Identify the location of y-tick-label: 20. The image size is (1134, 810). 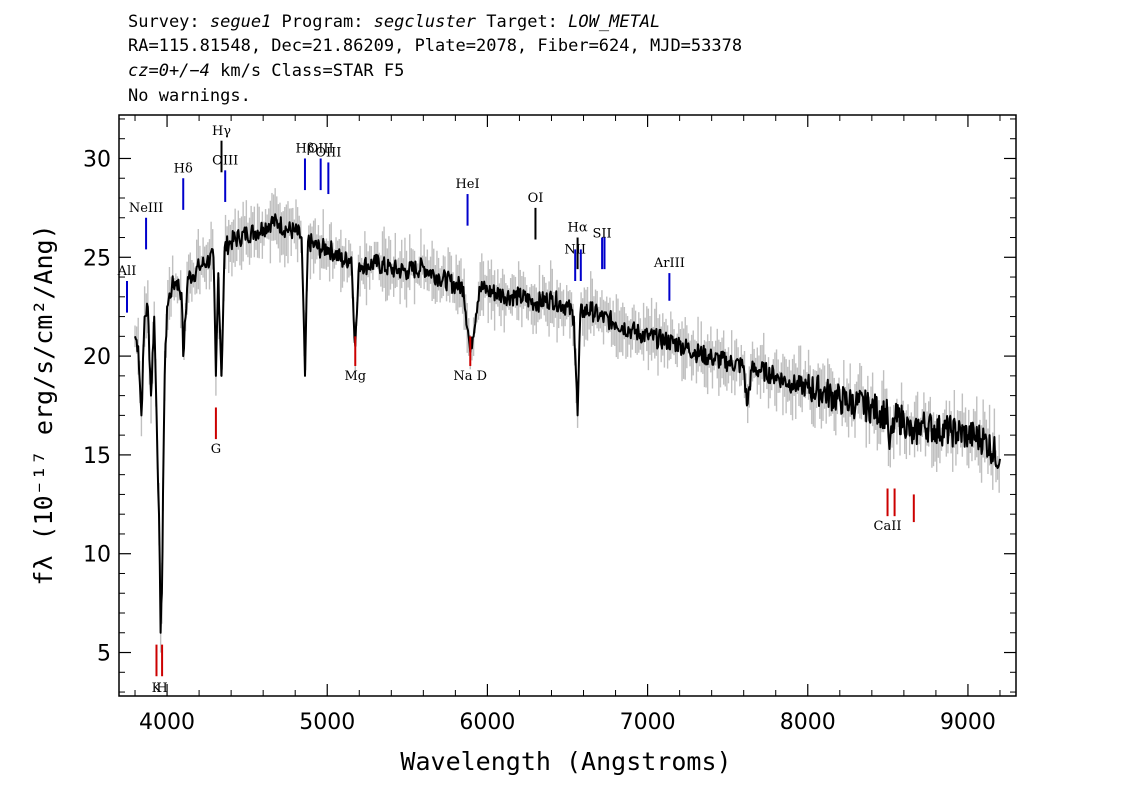
(97, 357).